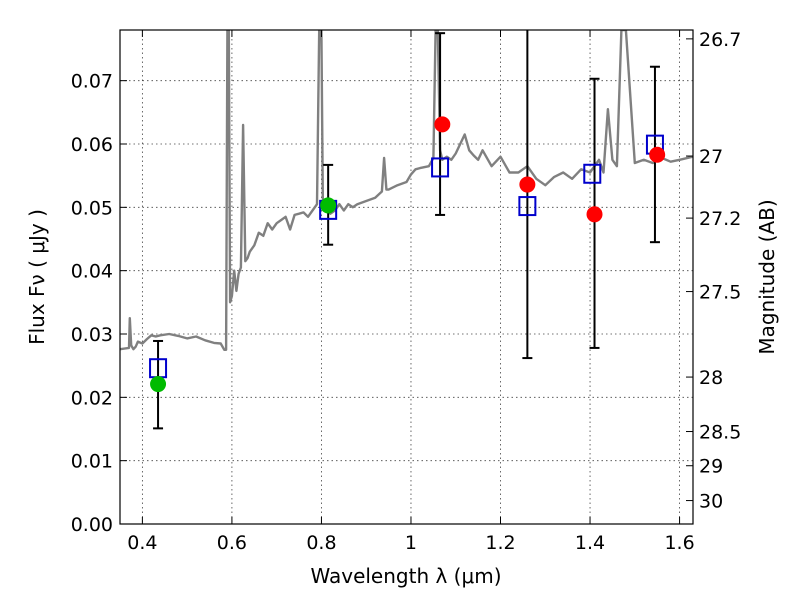 The image size is (800, 600). What do you see at coordinates (92, 303) in the screenshot?
I see `y-tick-labels: 0.00 0.01 0.02 0.03 0.04 0.05 0.06 0.07` at bounding box center [92, 303].